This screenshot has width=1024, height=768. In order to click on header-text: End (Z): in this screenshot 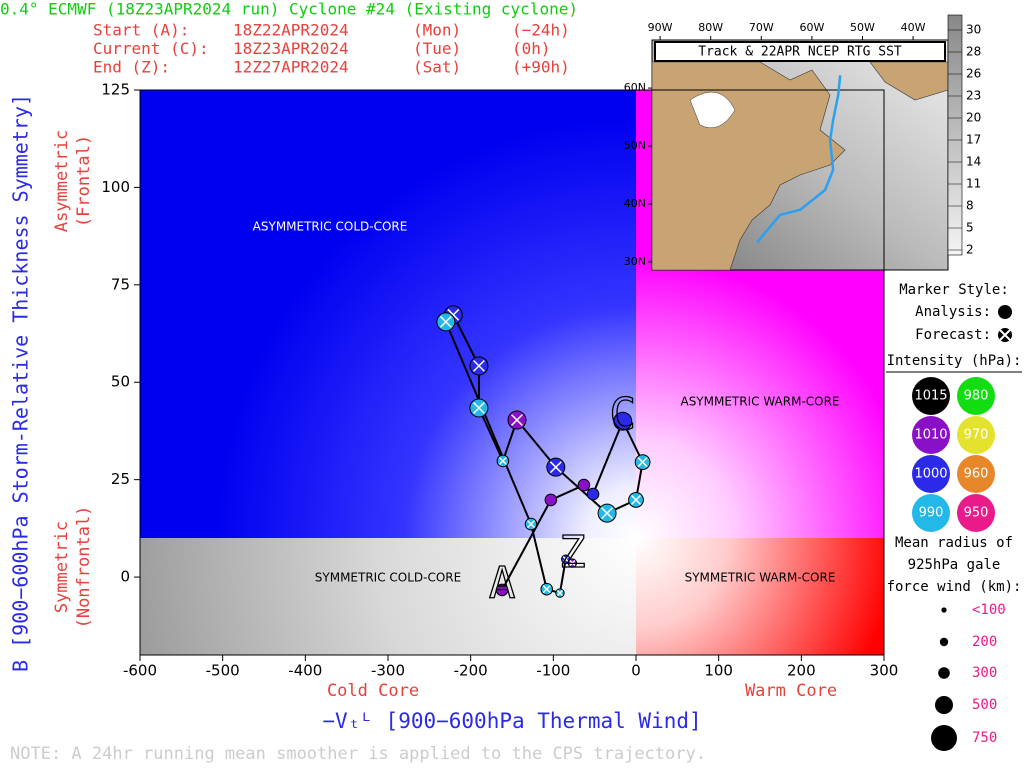, I will do `click(131, 67)`.